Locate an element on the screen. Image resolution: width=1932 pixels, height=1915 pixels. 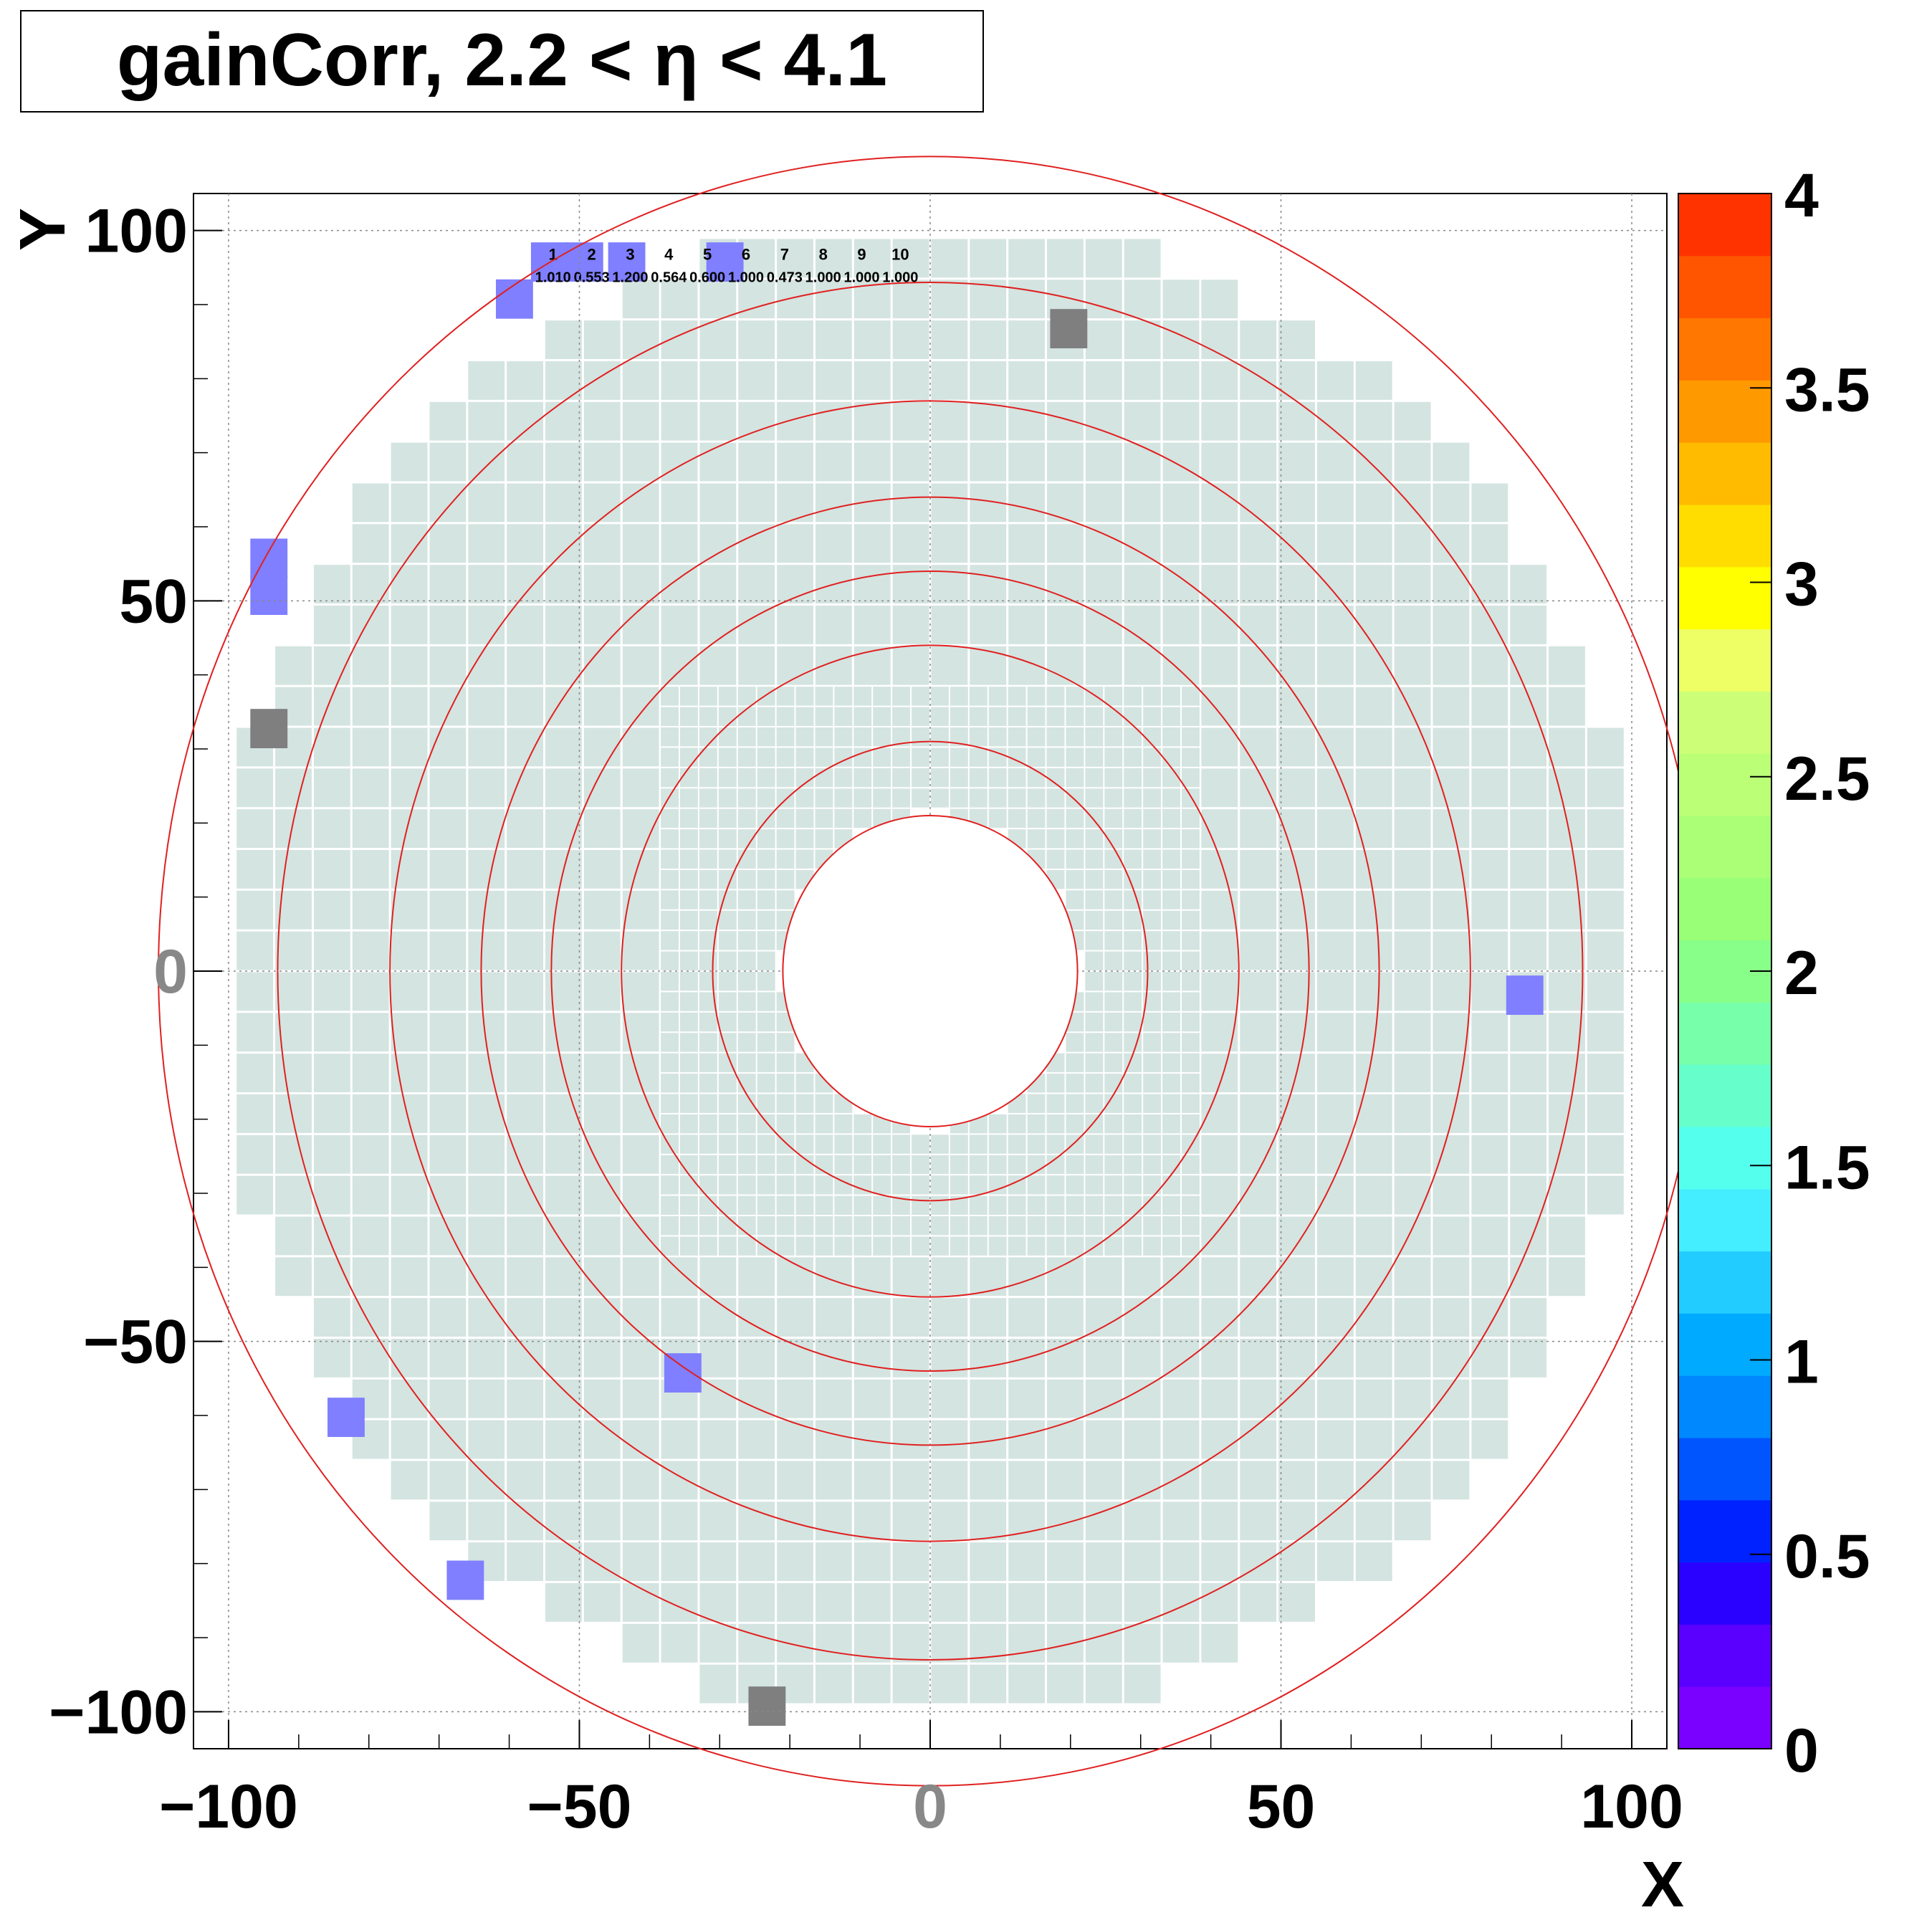
highlight-cell is located at coordinates (767, 1706).